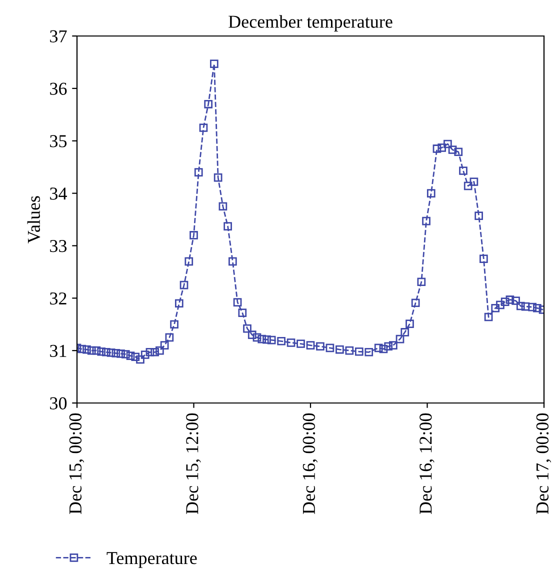 The width and height of the screenshot is (559, 588). I want to click on y-tick-label: 33, so click(58, 246).